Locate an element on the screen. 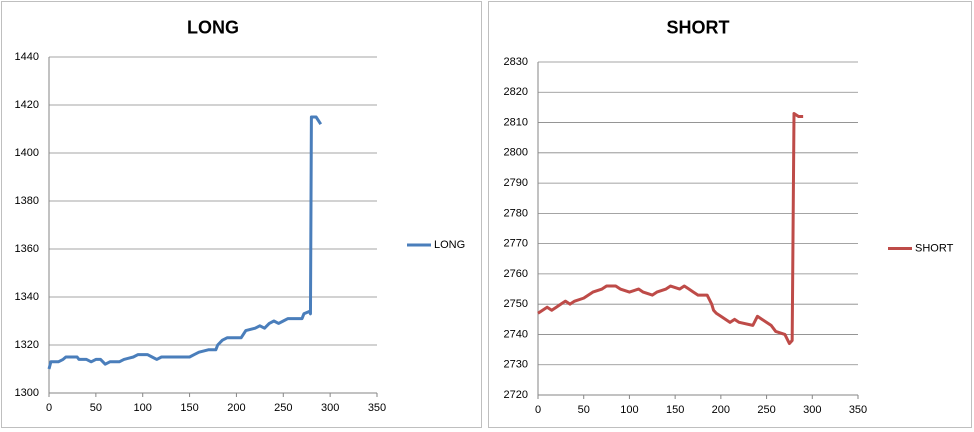 The width and height of the screenshot is (974, 432). y-tick-label: 2820 is located at coordinates (516, 92).